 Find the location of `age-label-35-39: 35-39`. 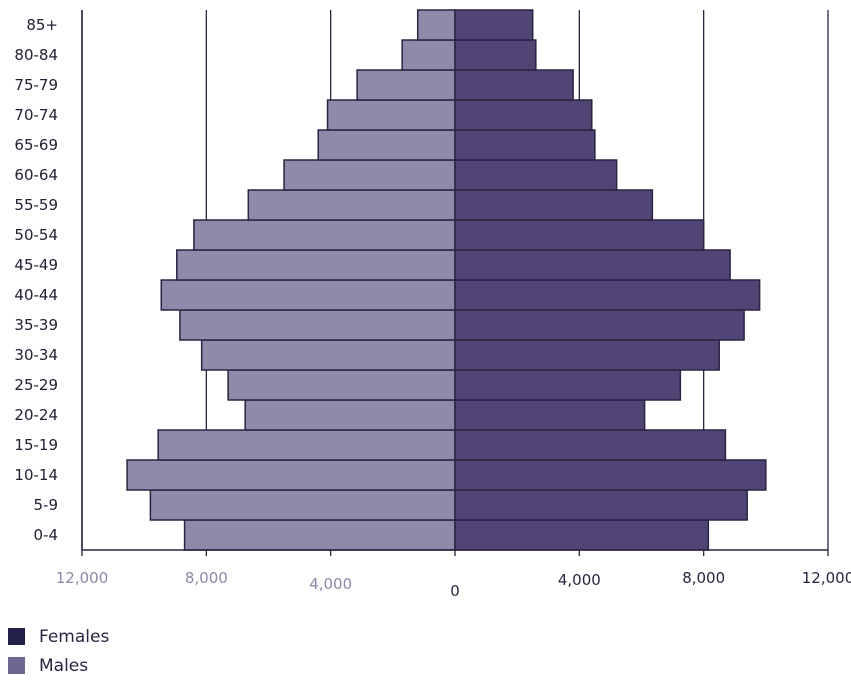

age-label-35-39: 35-39 is located at coordinates (36, 325).